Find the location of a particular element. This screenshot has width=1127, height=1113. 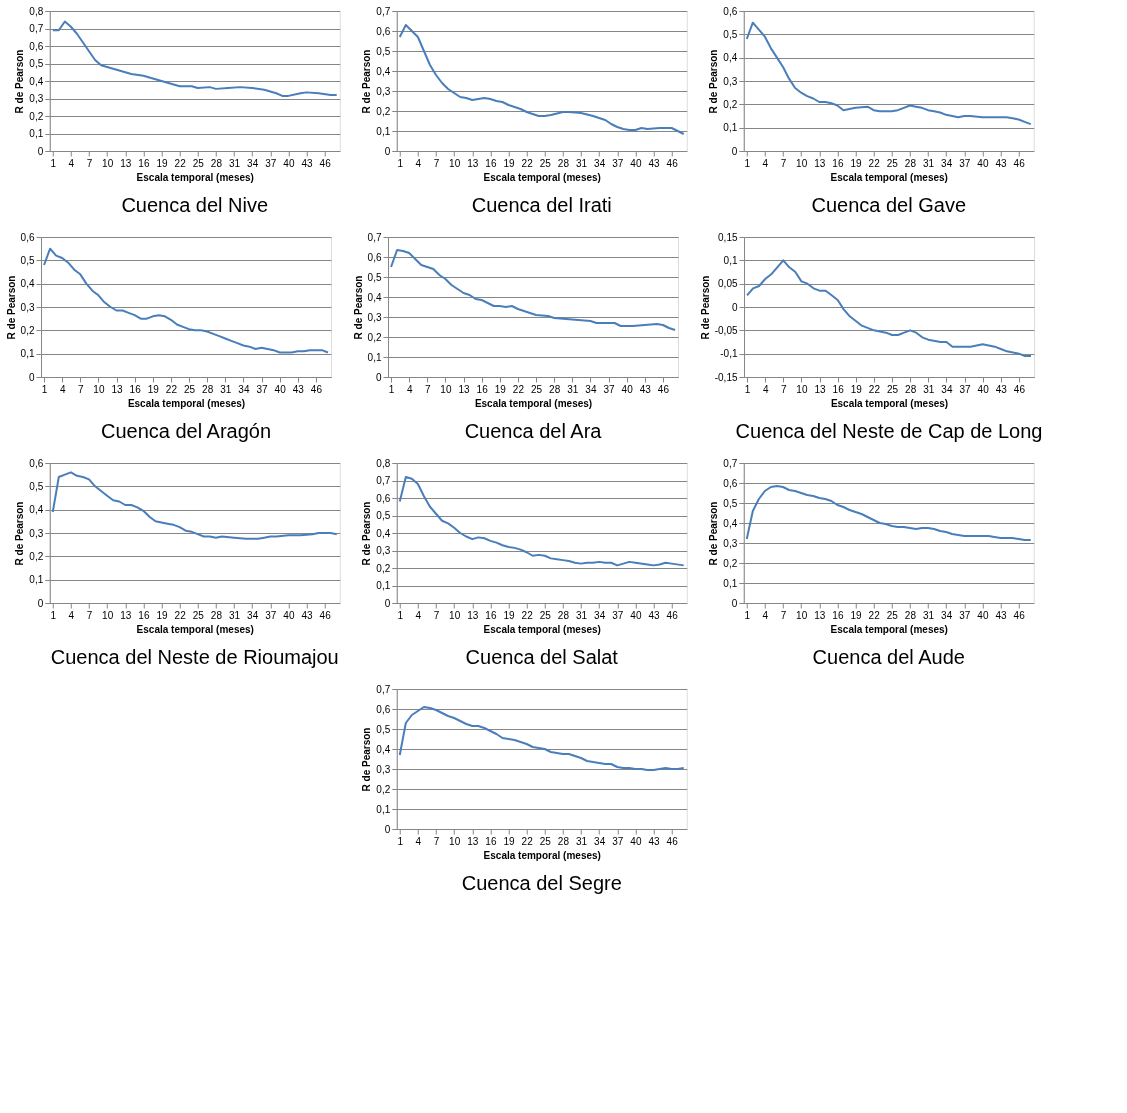

y-tick-label: -0,15 is located at coordinates (726, 377).